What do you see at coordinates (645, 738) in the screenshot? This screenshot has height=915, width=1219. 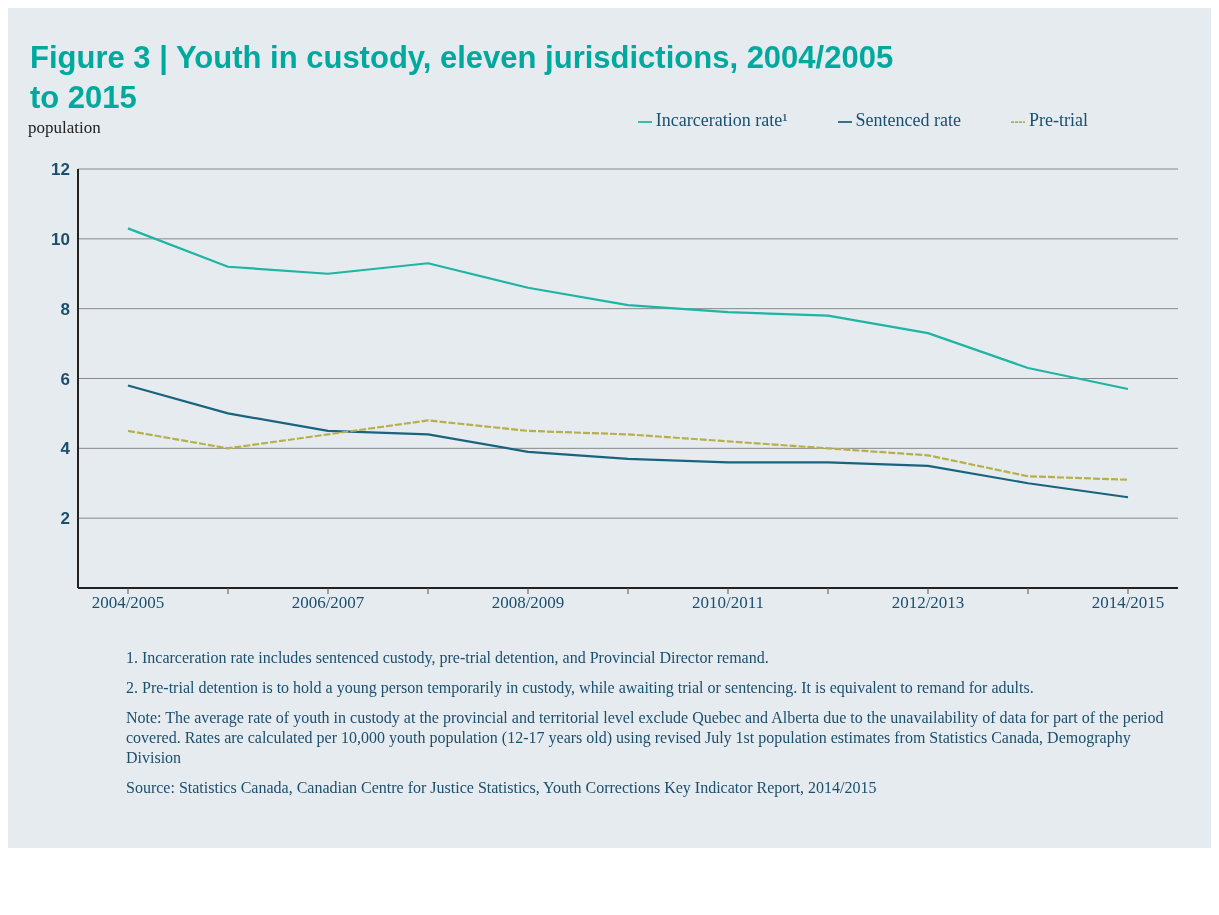 I see `text: Note: The average rate of youth in custody at the provincial and territorial level exclude Quebec and Alberta due to the unavailability of data for part of the period covered. Rates are calculated per 10,000 youth population (12-17 years old) using revised July 1st population estimates from Statistics Canada, Demography Division` at bounding box center [645, 738].